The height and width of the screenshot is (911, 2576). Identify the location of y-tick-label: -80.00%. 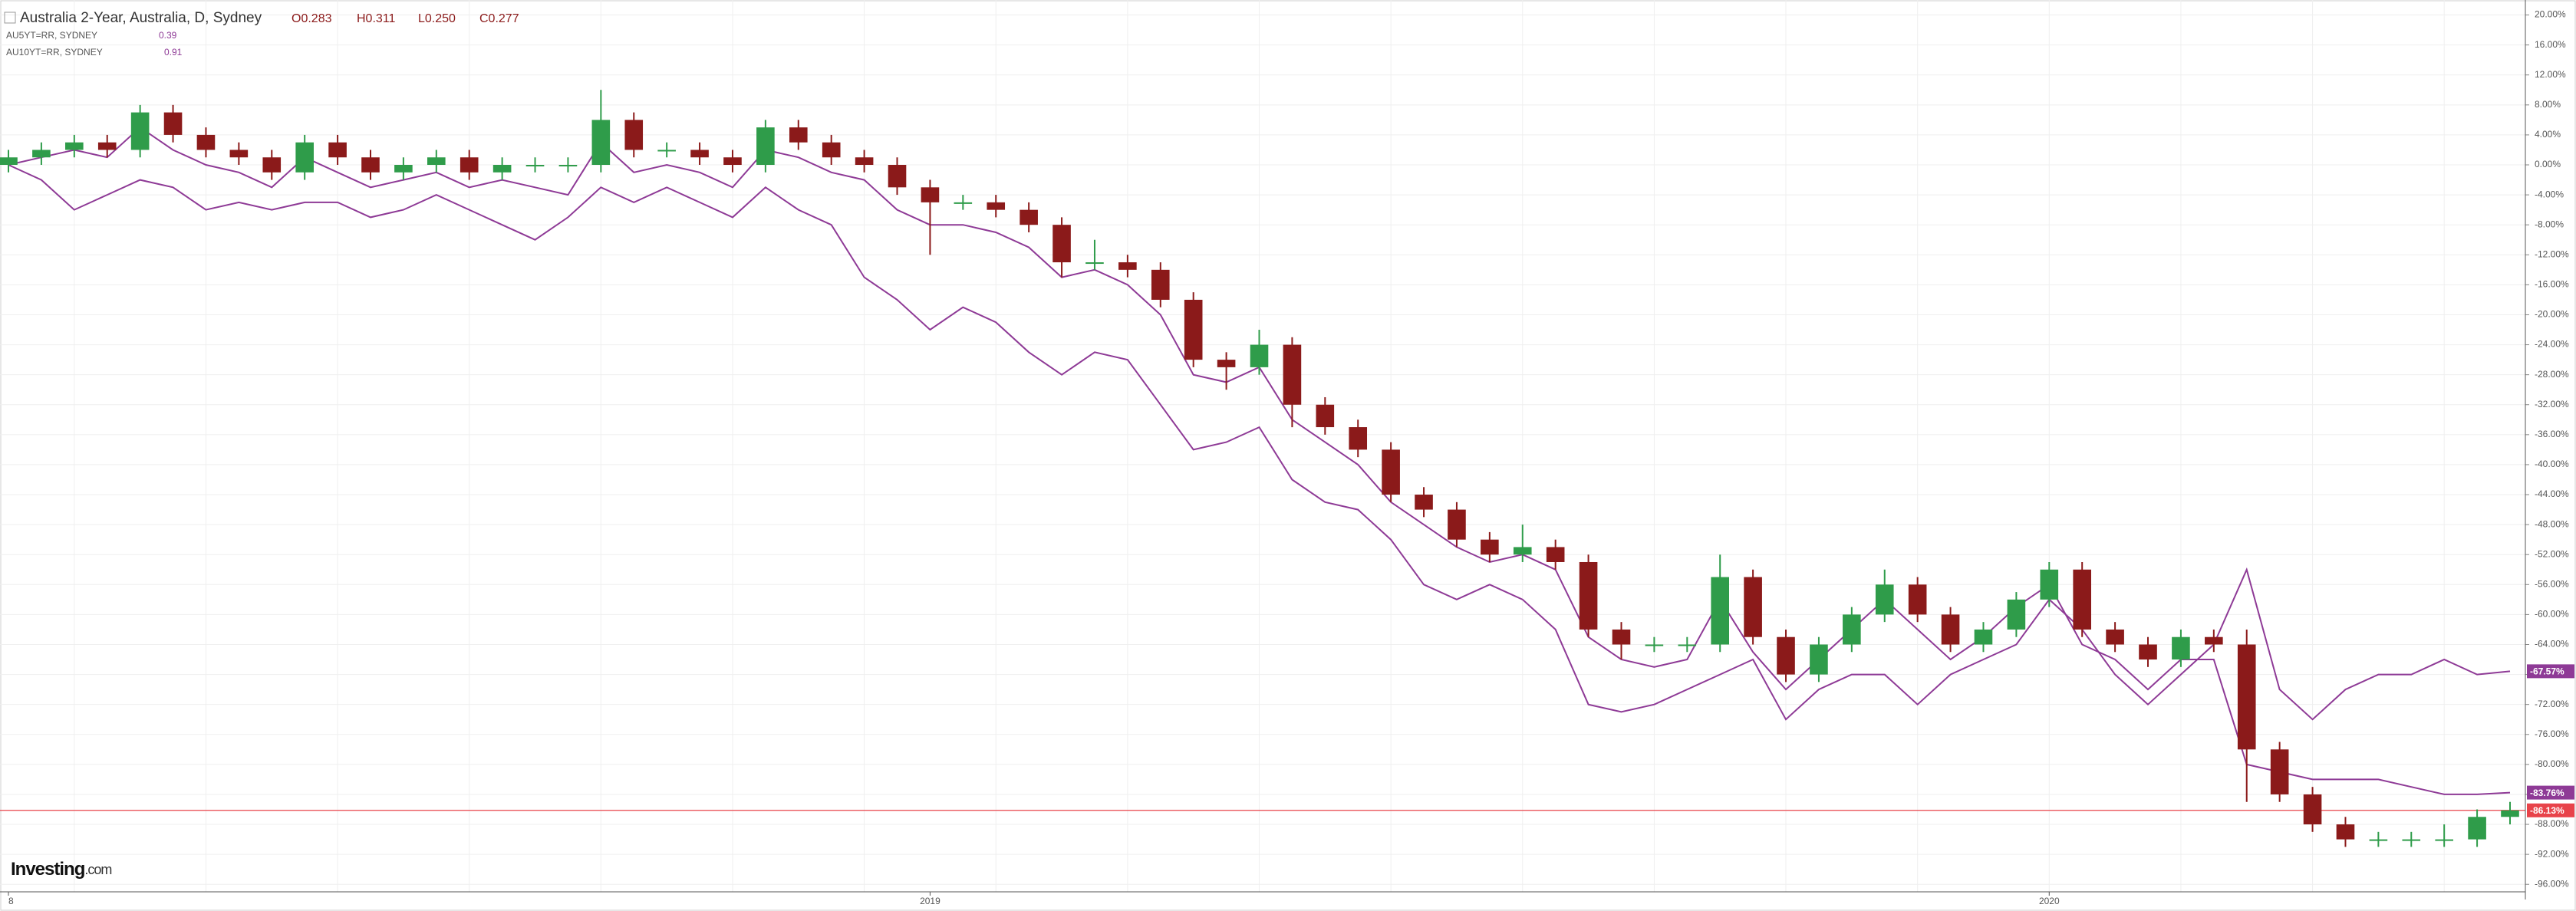
(2552, 764).